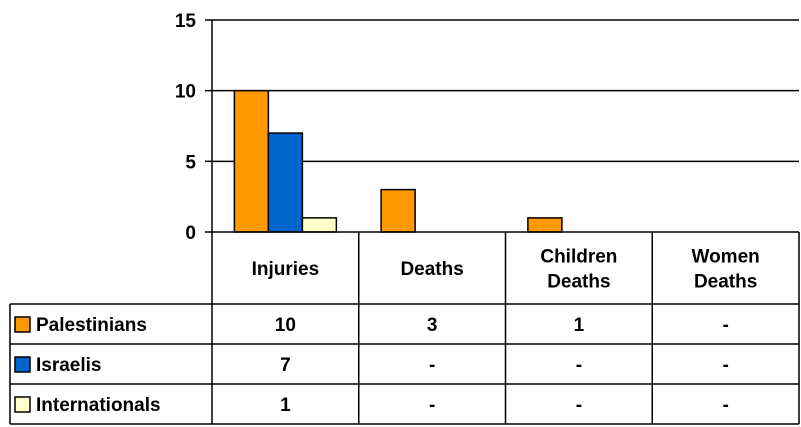 Image resolution: width=801 pixels, height=427 pixels. Describe the element at coordinates (578, 257) in the screenshot. I see `category-label-line: Children` at that location.